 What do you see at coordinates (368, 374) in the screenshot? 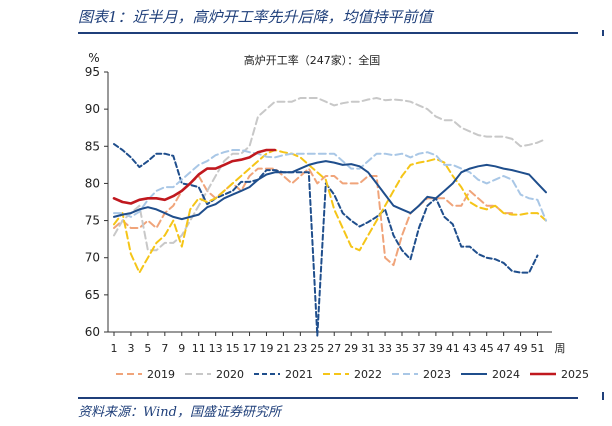
I see `legend-label-2022: 2022` at bounding box center [368, 374].